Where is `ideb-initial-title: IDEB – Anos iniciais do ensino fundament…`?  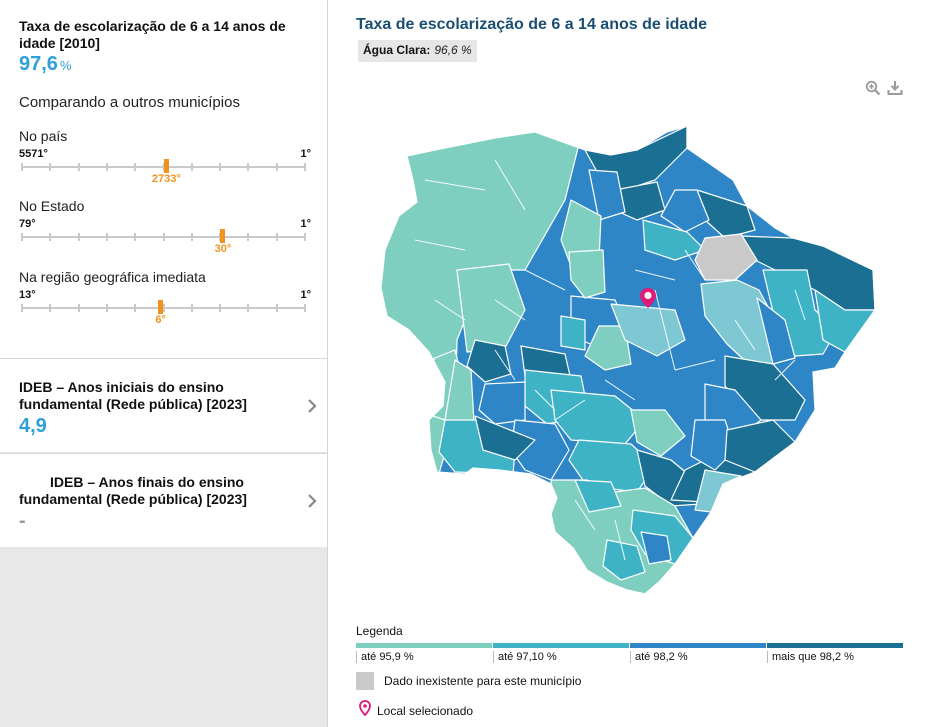 ideb-initial-title: IDEB – Anos iniciais do ensino fundament… is located at coordinates (133, 395).